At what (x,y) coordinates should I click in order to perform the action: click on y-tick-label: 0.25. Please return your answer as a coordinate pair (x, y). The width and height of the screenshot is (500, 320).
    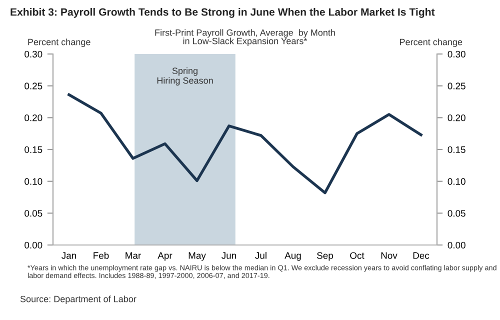
    Looking at the image, I should click on (33, 86).